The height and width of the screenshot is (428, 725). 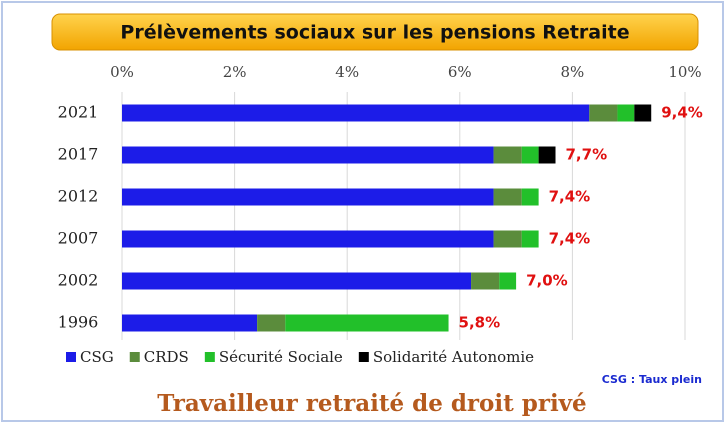 What do you see at coordinates (78, 154) in the screenshot?
I see `y-tick-label: 2017` at bounding box center [78, 154].